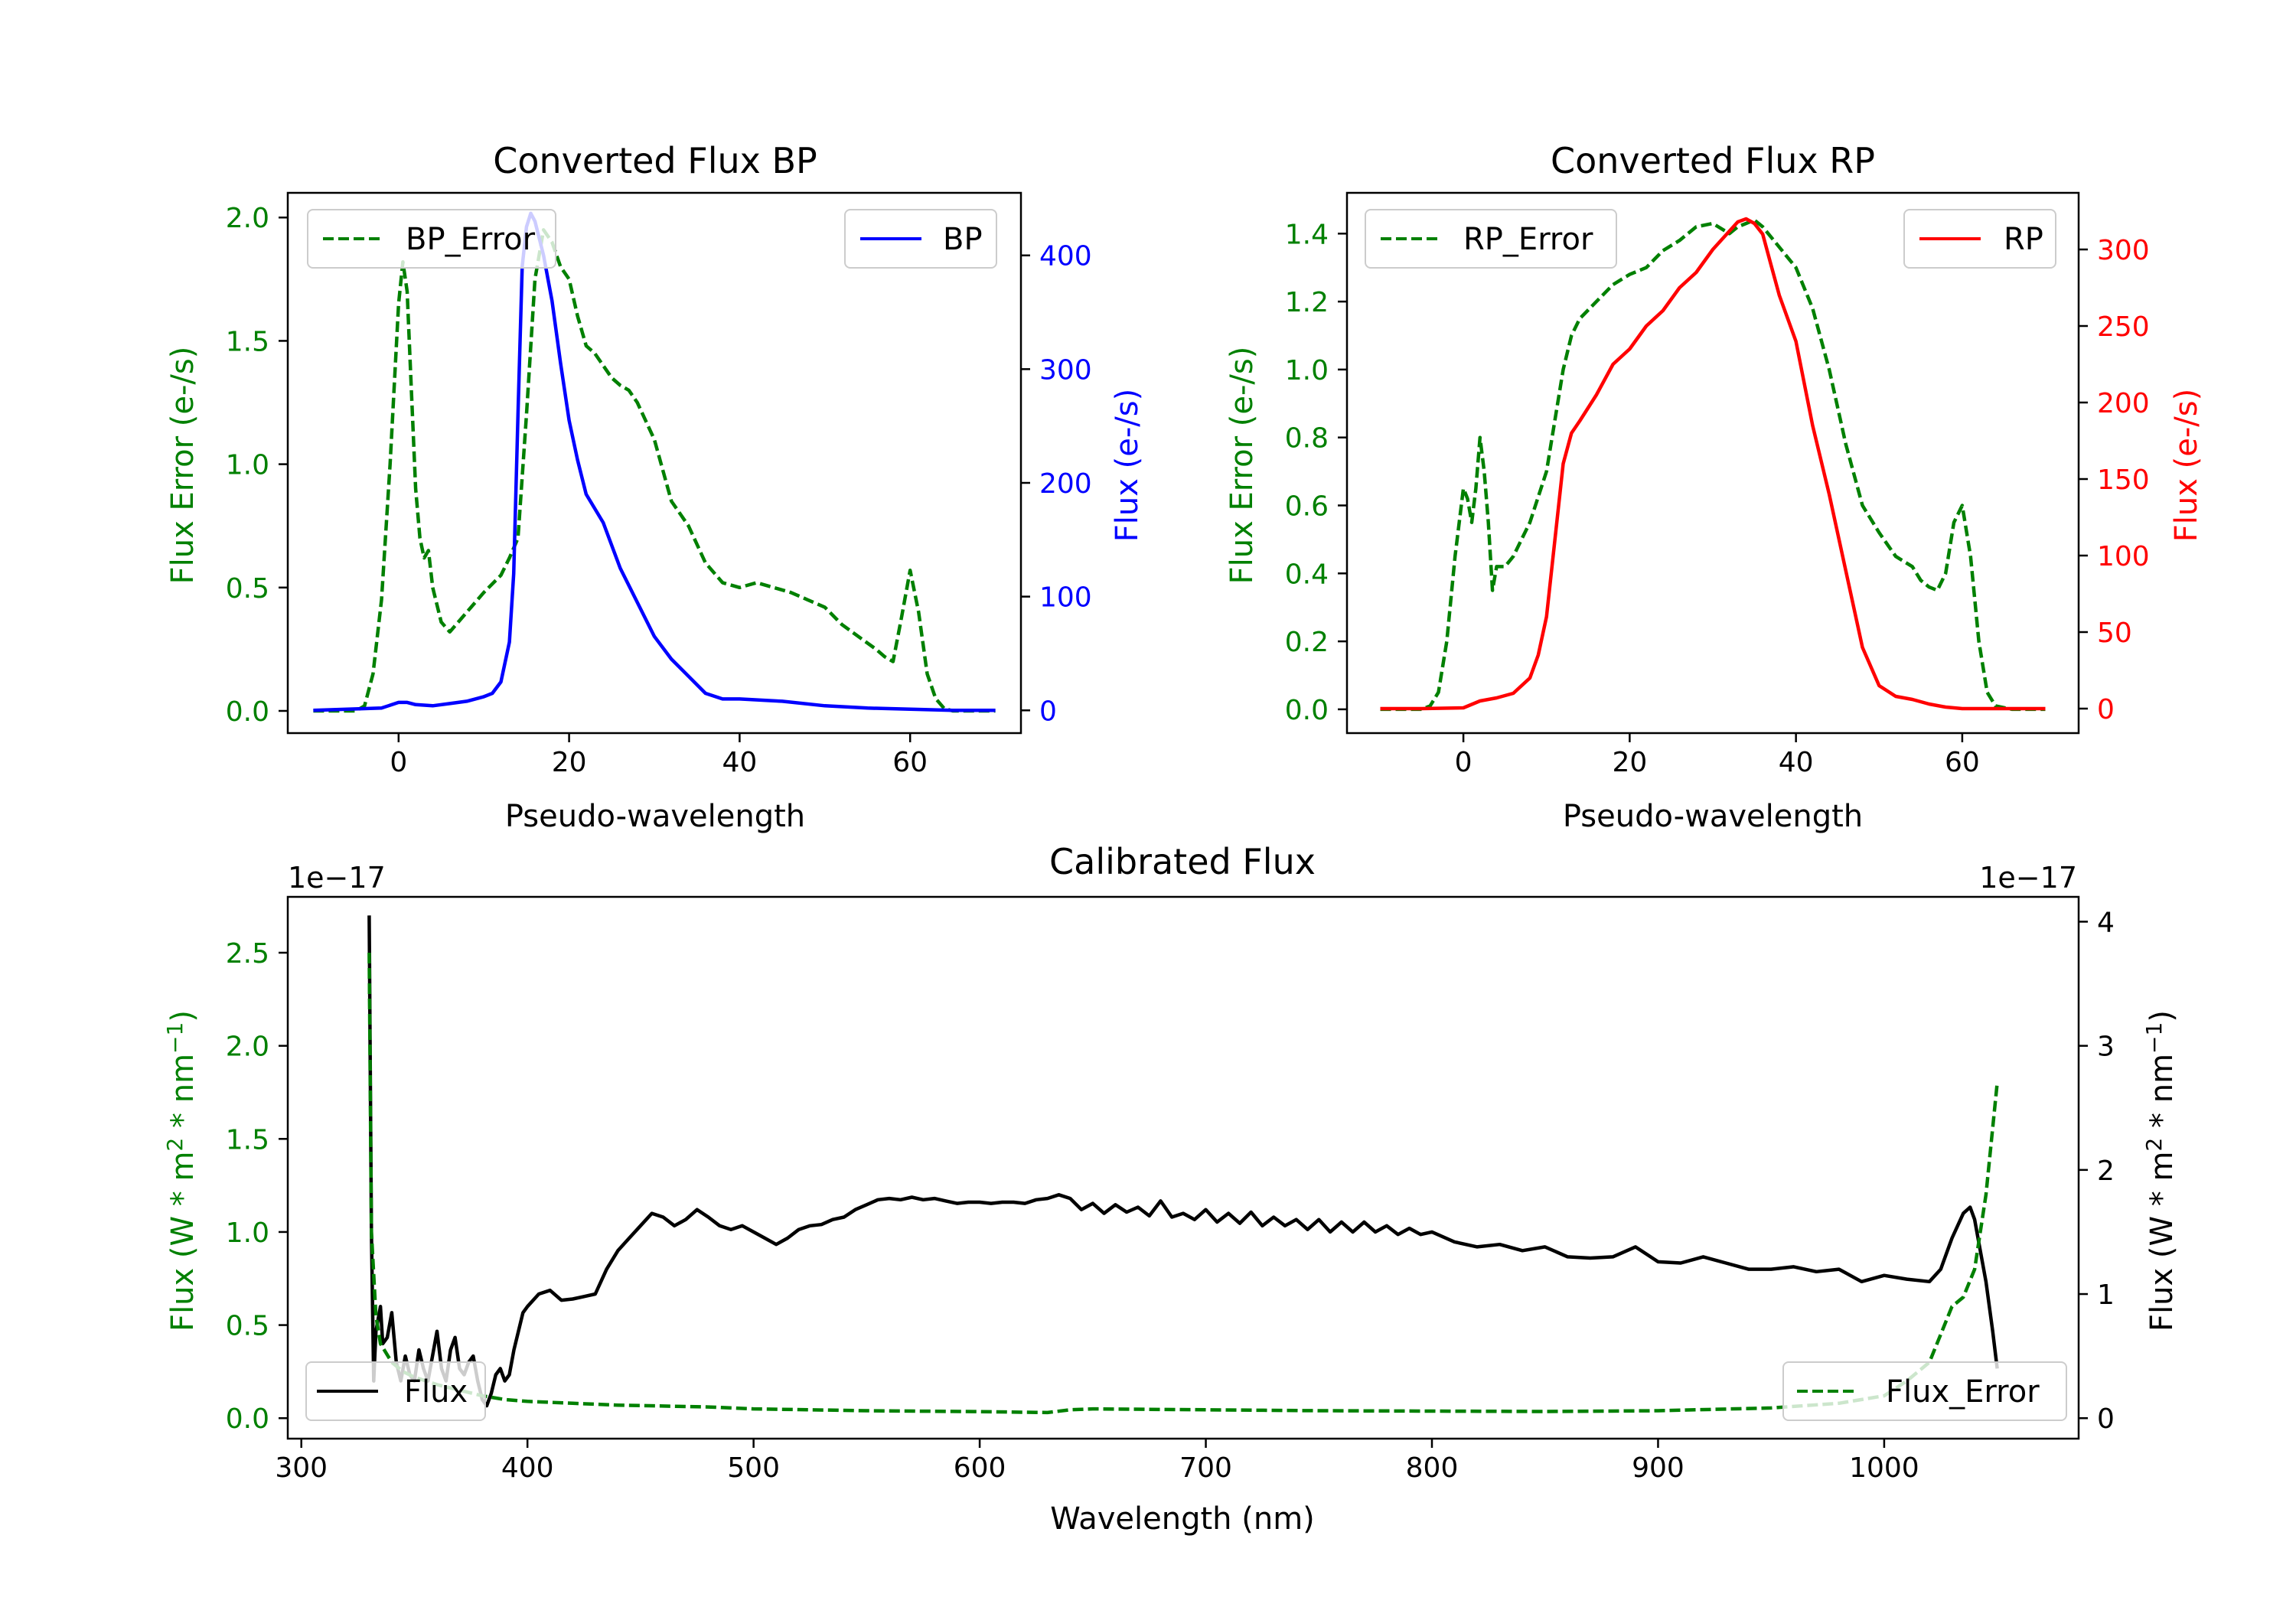 This screenshot has height=1607, width=2296. I want to click on calibrated-right-axis-label: Flux (W * m2 * nm−1), so click(2160, 1171).